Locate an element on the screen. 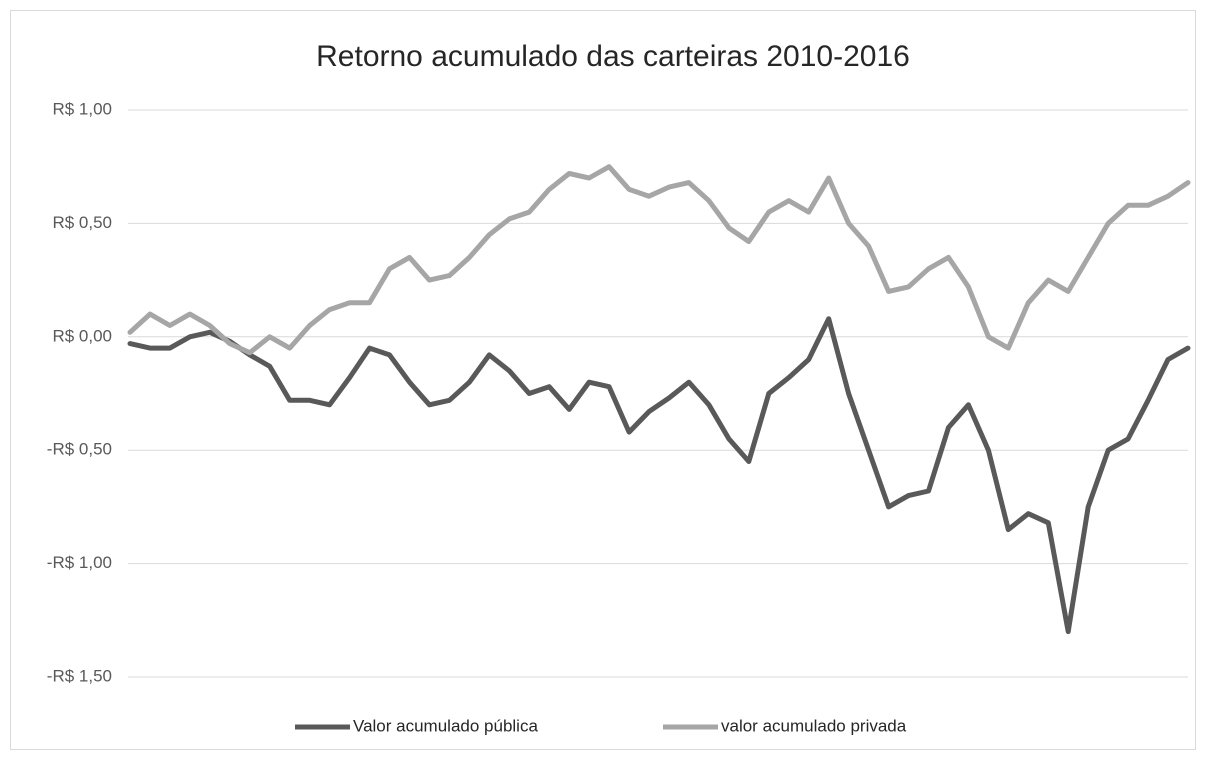  y-tick-label: -R$ 1,50 is located at coordinates (79, 675).